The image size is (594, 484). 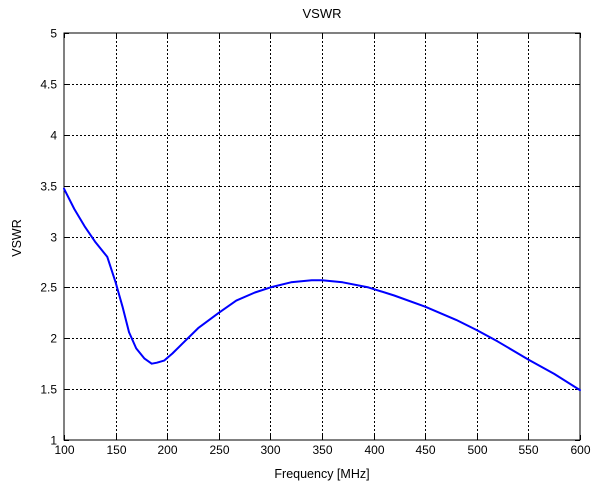 I want to click on x-tick-label: 500, so click(x=477, y=450).